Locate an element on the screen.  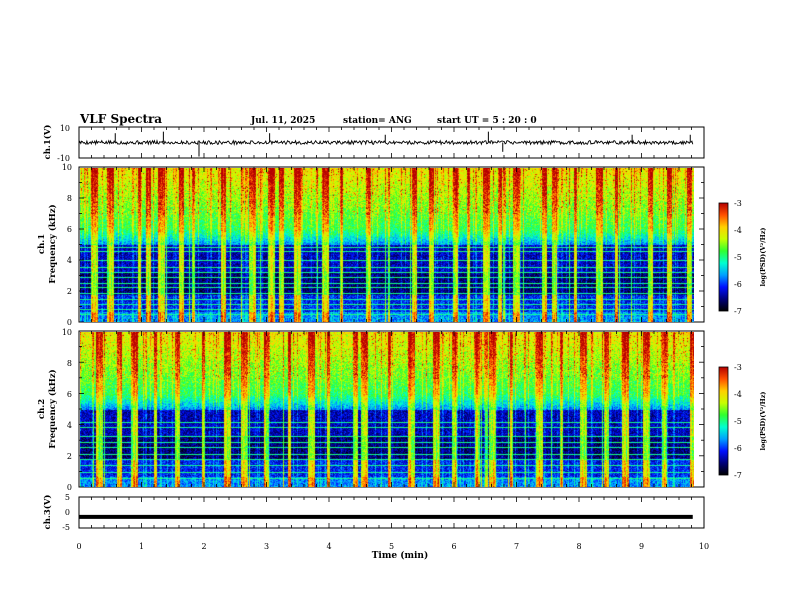
ch1-ytick-2: 2 is located at coordinates (69, 291).